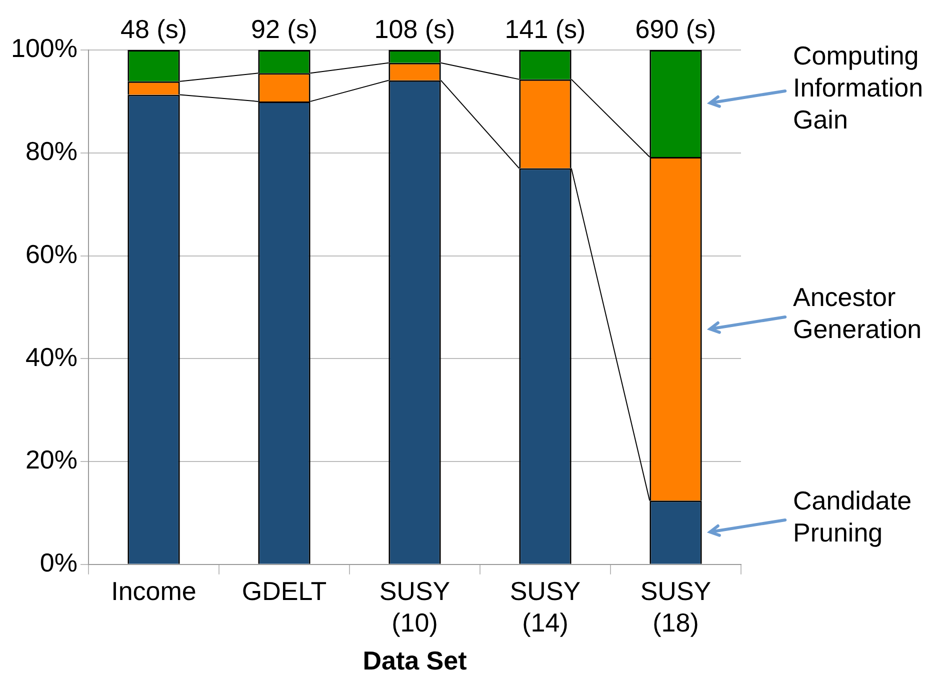 This screenshot has width=941, height=686. What do you see at coordinates (414, 607) in the screenshot?
I see `x-tick-label: SUSY (10)` at bounding box center [414, 607].